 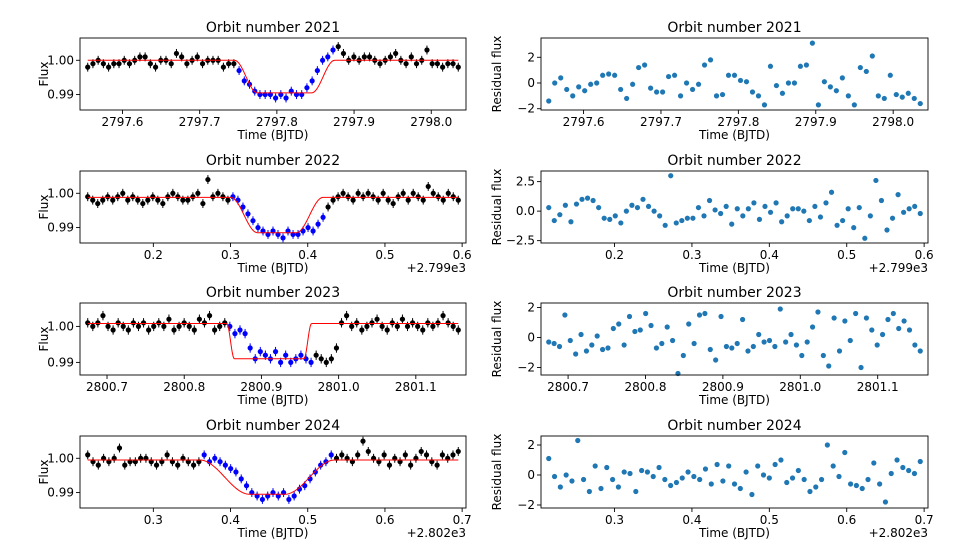 What do you see at coordinates (462, 520) in the screenshot?
I see `x-tick-label: 0.7` at bounding box center [462, 520].